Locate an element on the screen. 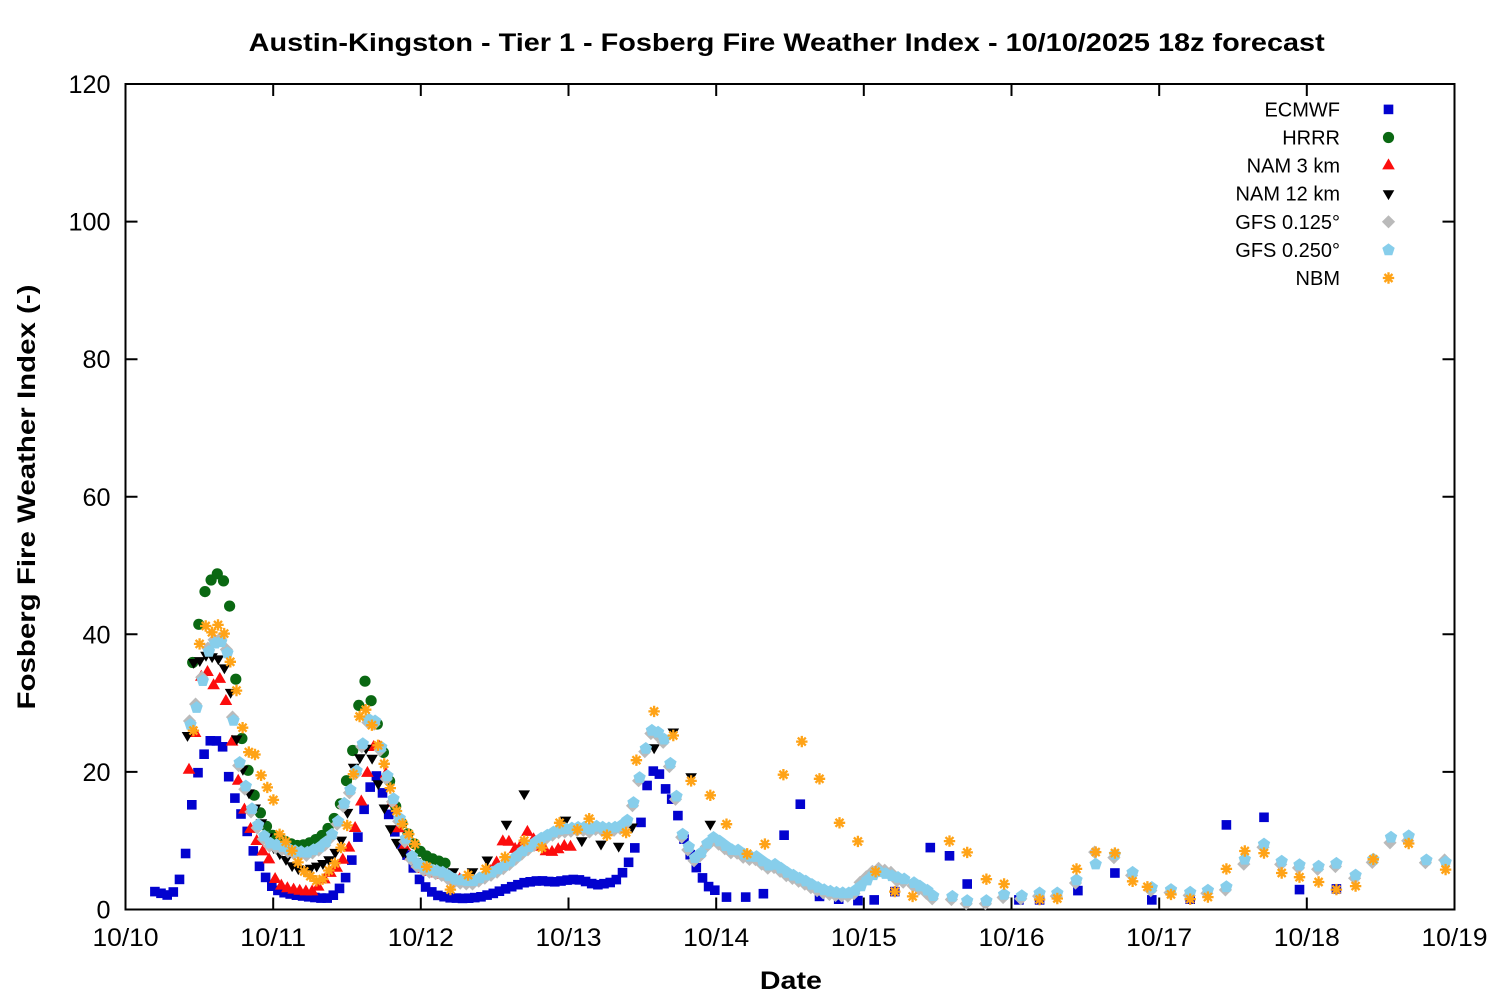 Image resolution: width=1500 pixels, height=1000 pixels. svg-text: 10/17 is located at coordinates (1159, 938).